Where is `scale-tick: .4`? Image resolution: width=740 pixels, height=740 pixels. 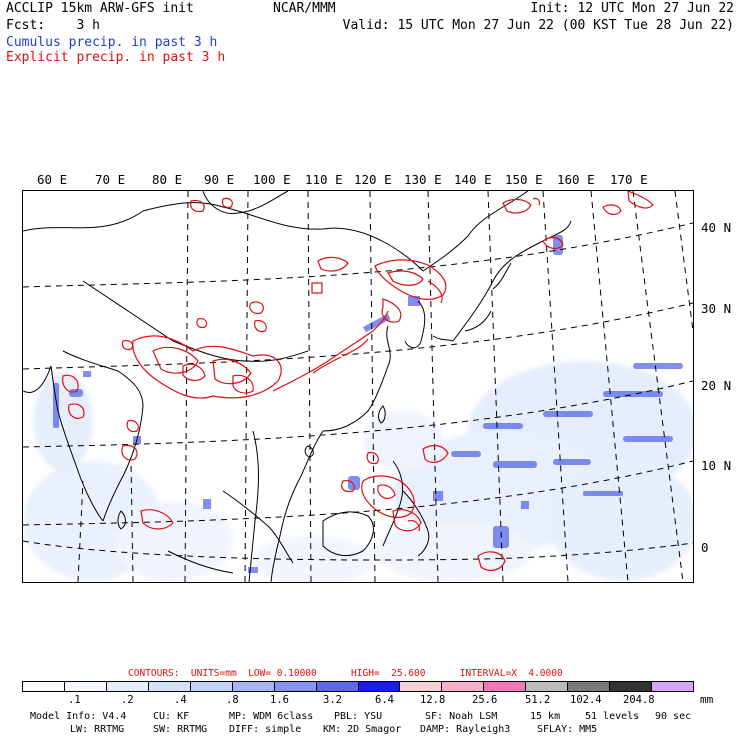 scale-tick: .4 is located at coordinates (180, 700).